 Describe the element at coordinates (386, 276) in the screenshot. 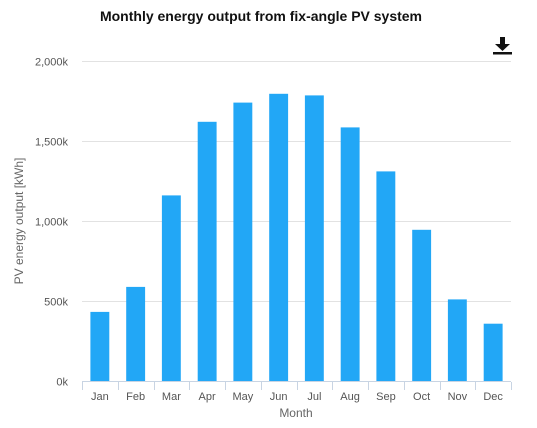

I see `bar-sep` at that location.